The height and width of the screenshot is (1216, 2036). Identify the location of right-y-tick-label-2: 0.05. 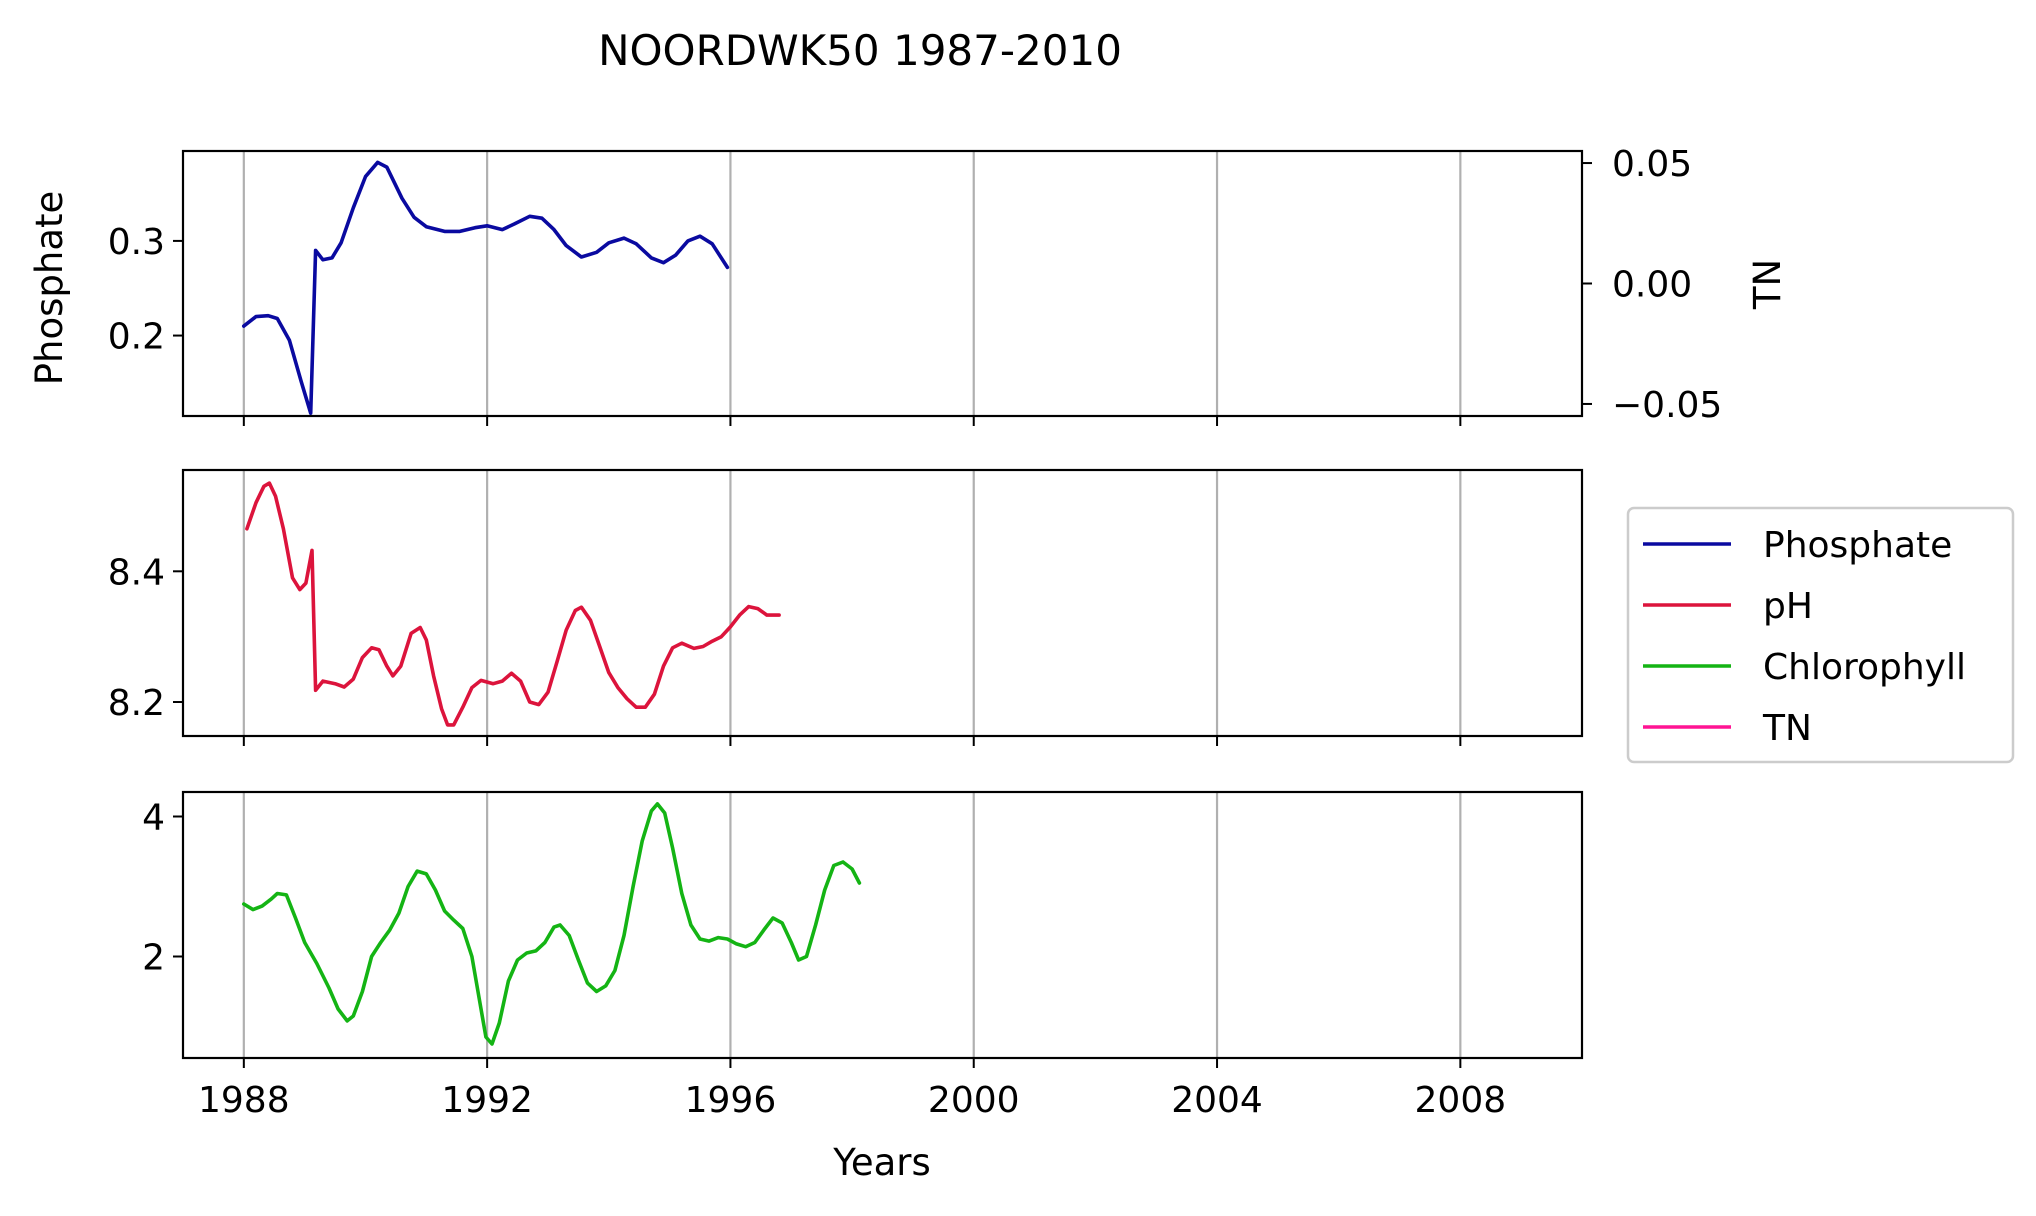
(1652, 164).